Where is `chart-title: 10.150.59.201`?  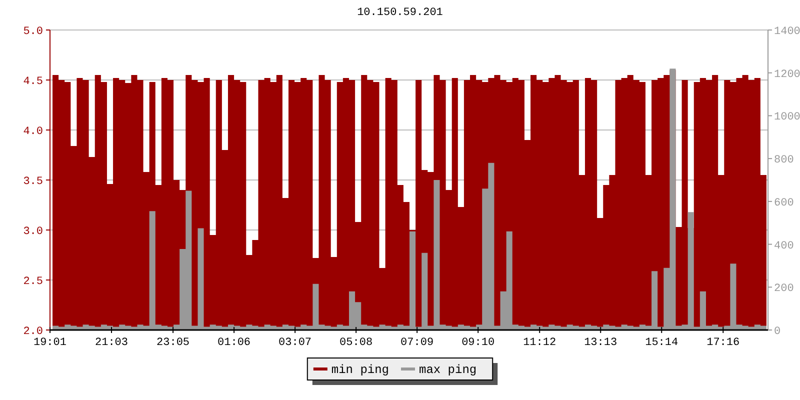 chart-title: 10.150.59.201 is located at coordinates (400, 13).